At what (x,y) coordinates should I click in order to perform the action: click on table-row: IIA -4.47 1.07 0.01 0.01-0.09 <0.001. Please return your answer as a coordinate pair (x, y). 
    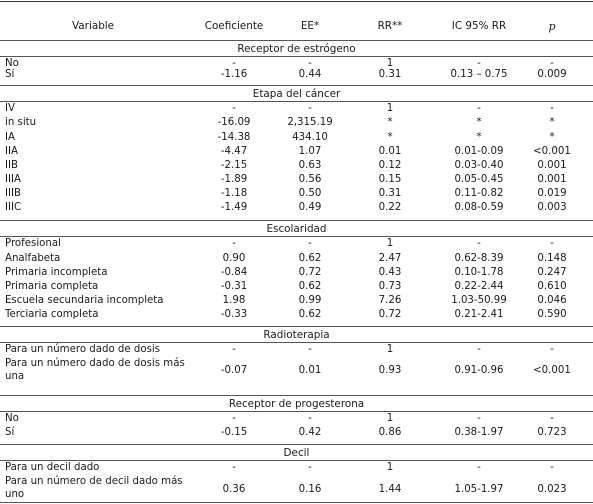
    Looking at the image, I should click on (296, 151).